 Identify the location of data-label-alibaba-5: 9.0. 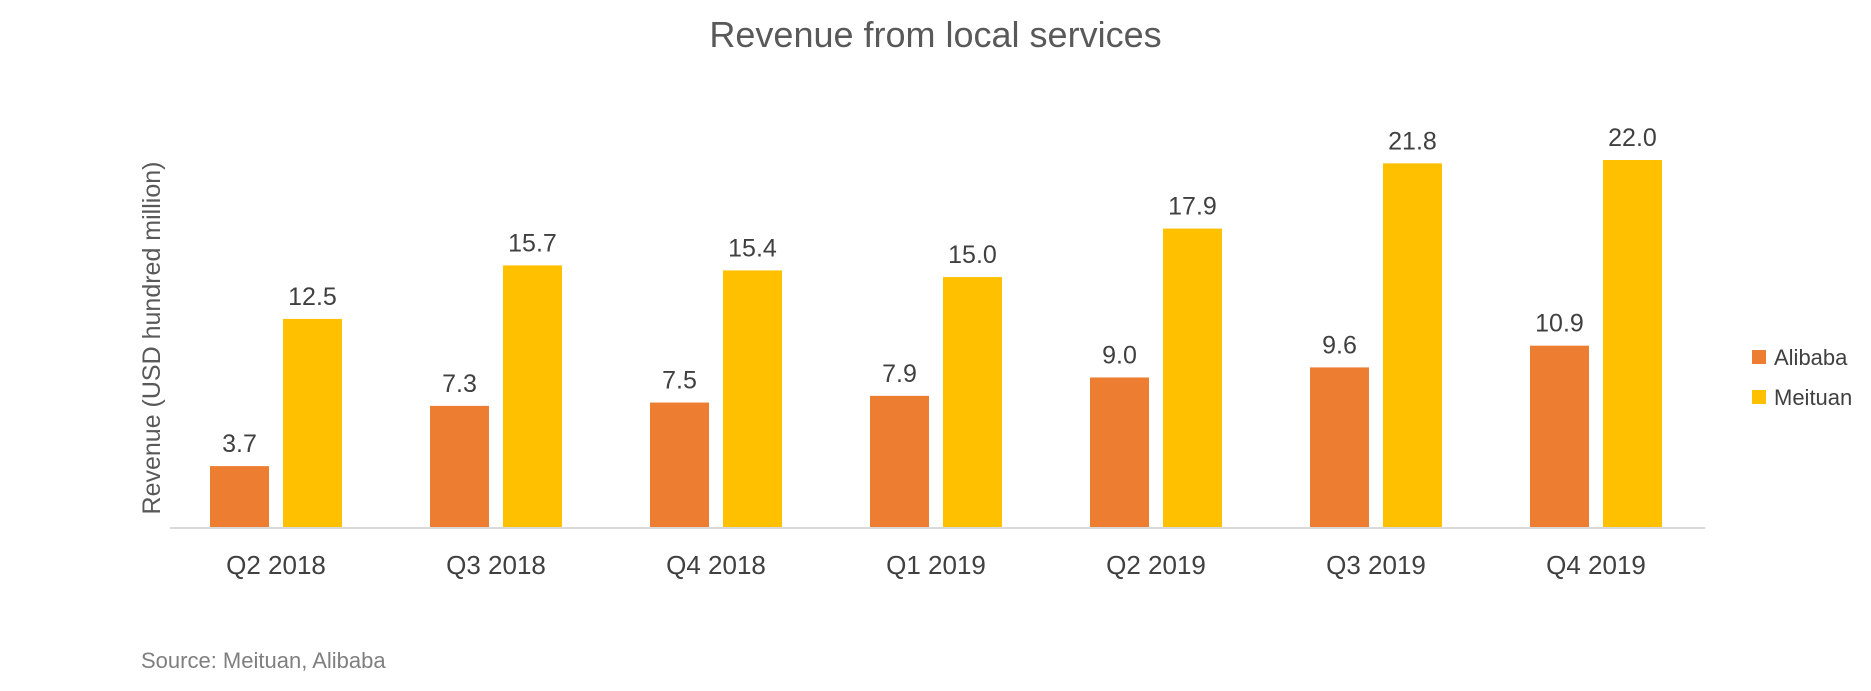
(1119, 355).